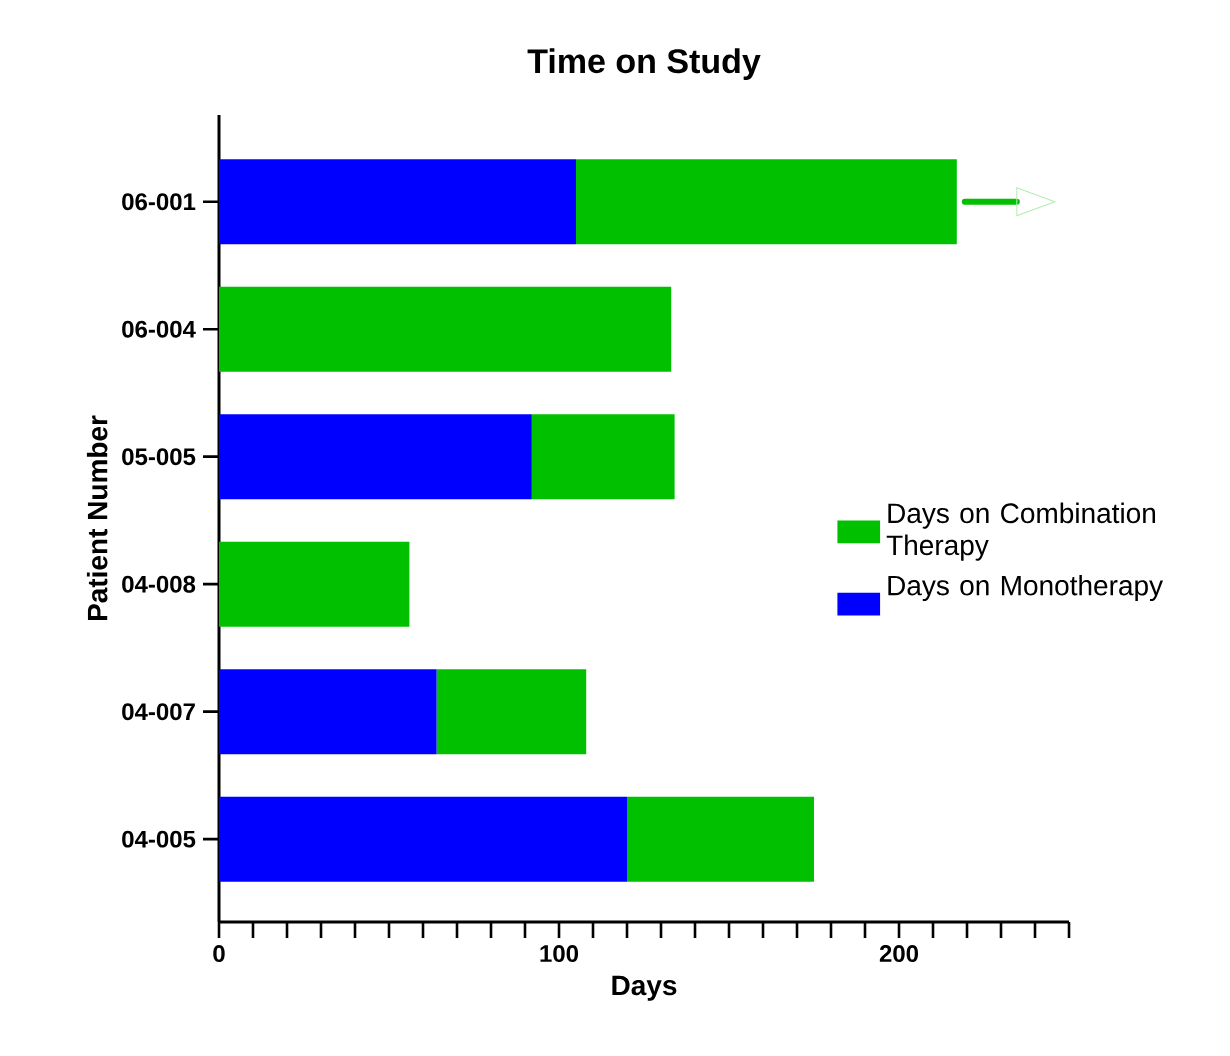 This screenshot has height=1056, width=1230. What do you see at coordinates (97, 518) in the screenshot?
I see `y-axis-title: Patient Number` at bounding box center [97, 518].